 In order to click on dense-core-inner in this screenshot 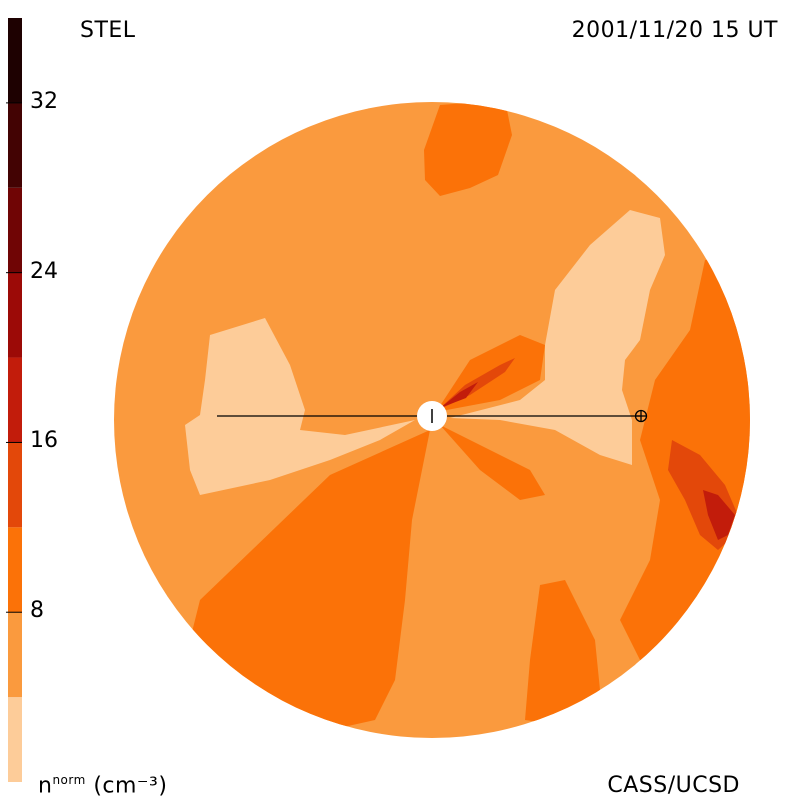, I will do `click(459, 395)`.